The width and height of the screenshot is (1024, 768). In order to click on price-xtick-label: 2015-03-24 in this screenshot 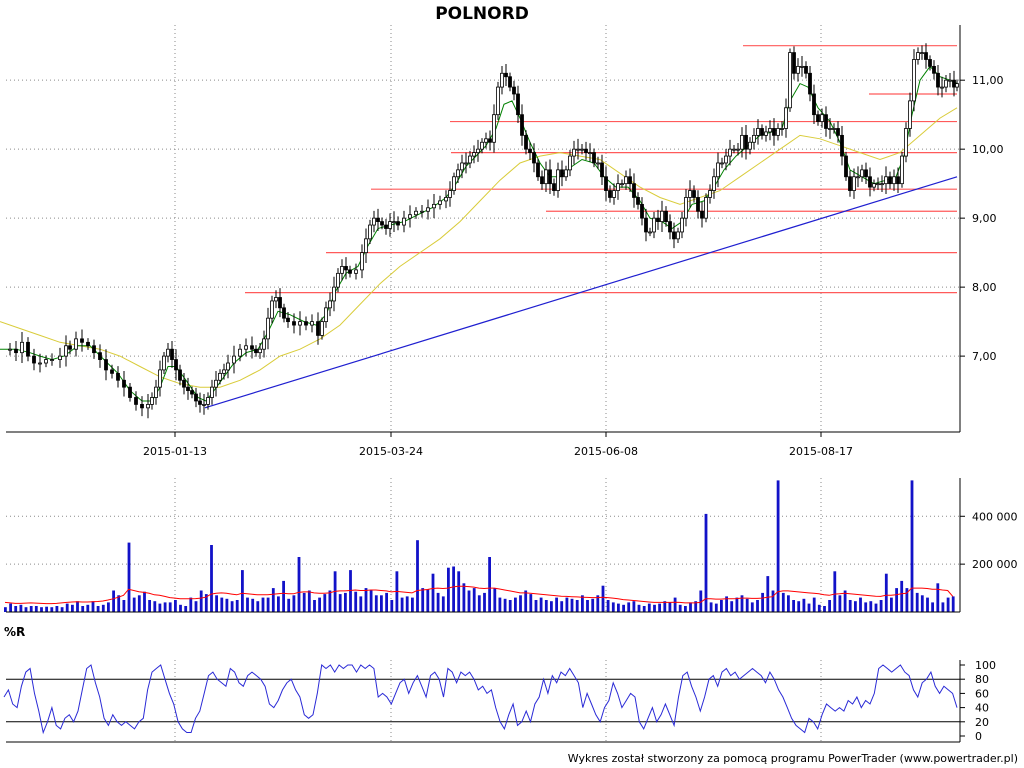, I will do `click(391, 451)`.